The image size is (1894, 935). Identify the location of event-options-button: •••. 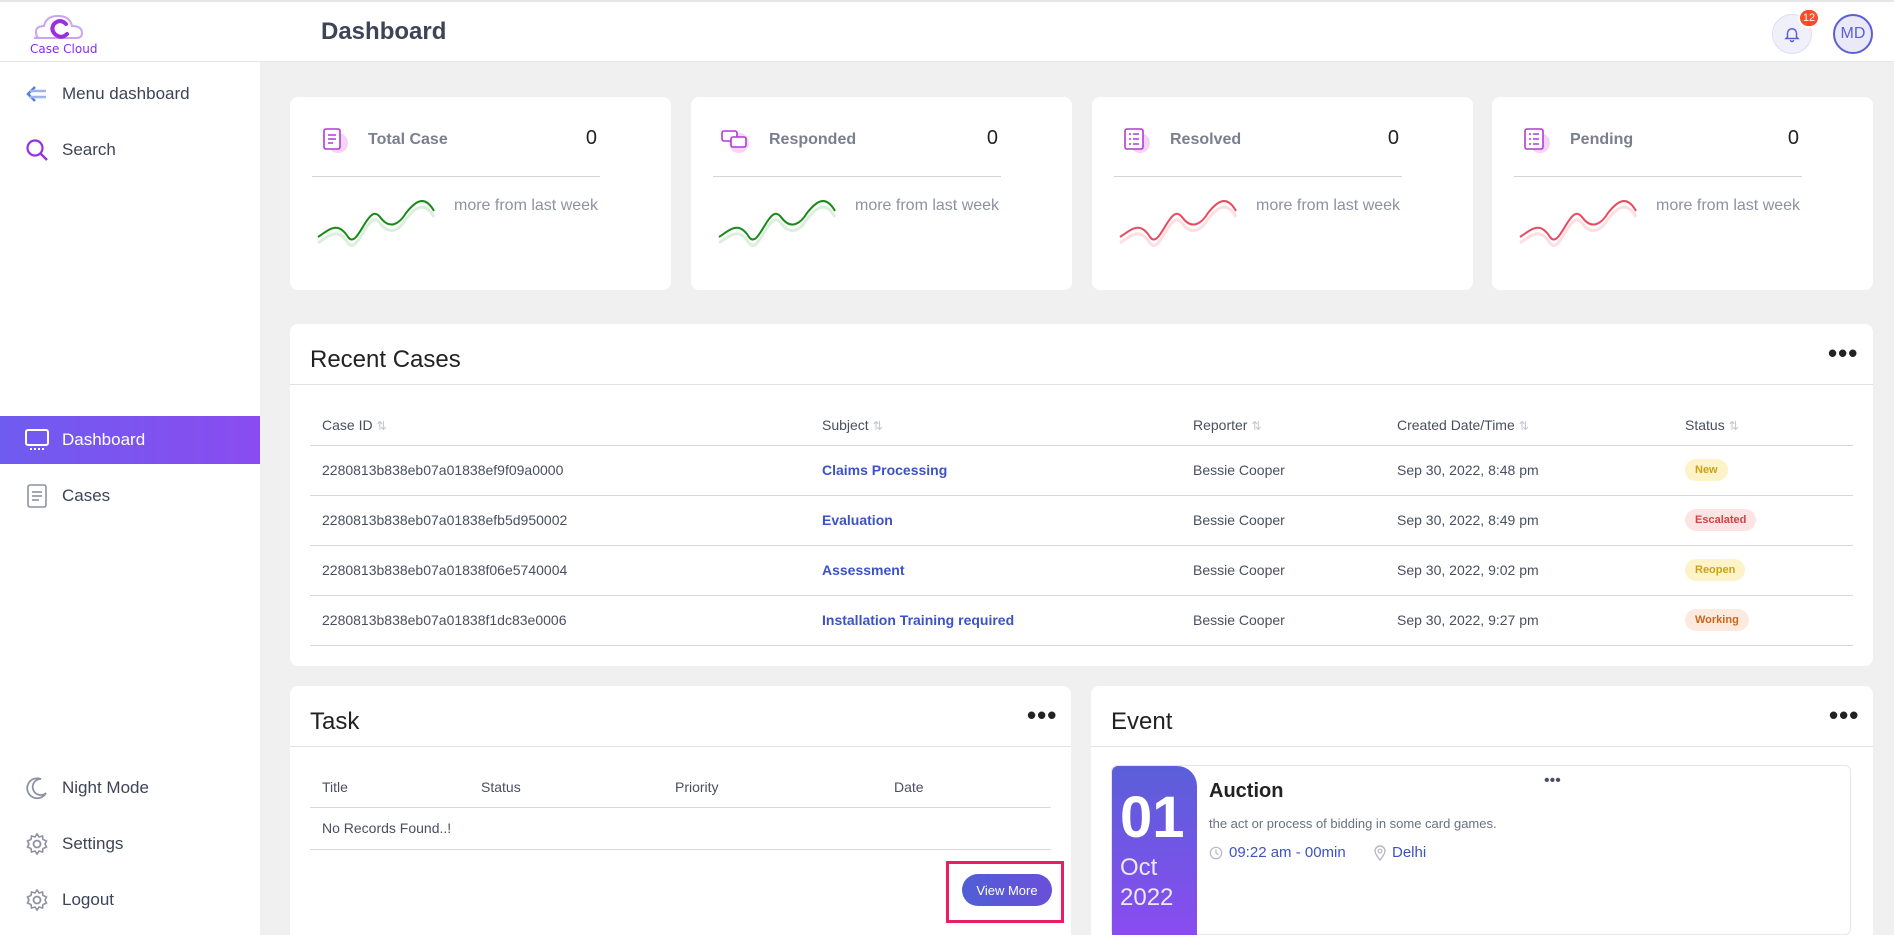
(1552, 780).